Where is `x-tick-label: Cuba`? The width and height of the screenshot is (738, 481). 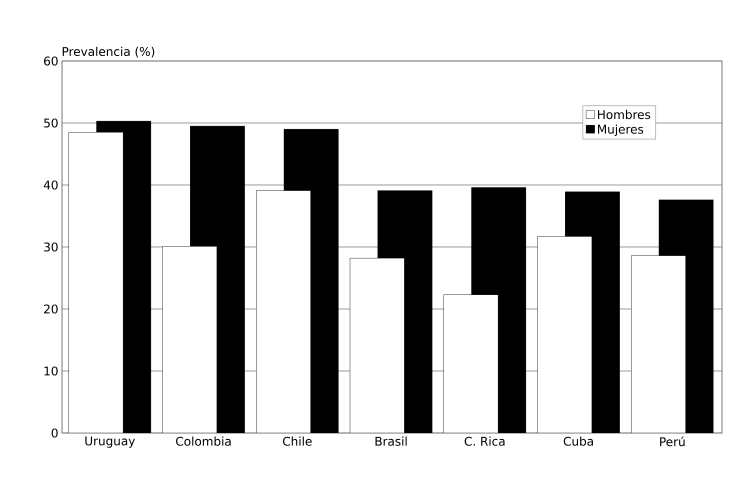
x-tick-label: Cuba is located at coordinates (578, 441).